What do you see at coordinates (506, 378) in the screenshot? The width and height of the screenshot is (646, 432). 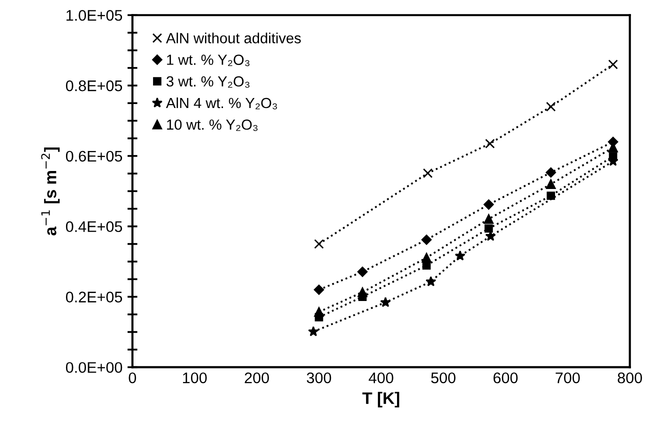 I see `x-tick-label: 600` at bounding box center [506, 378].